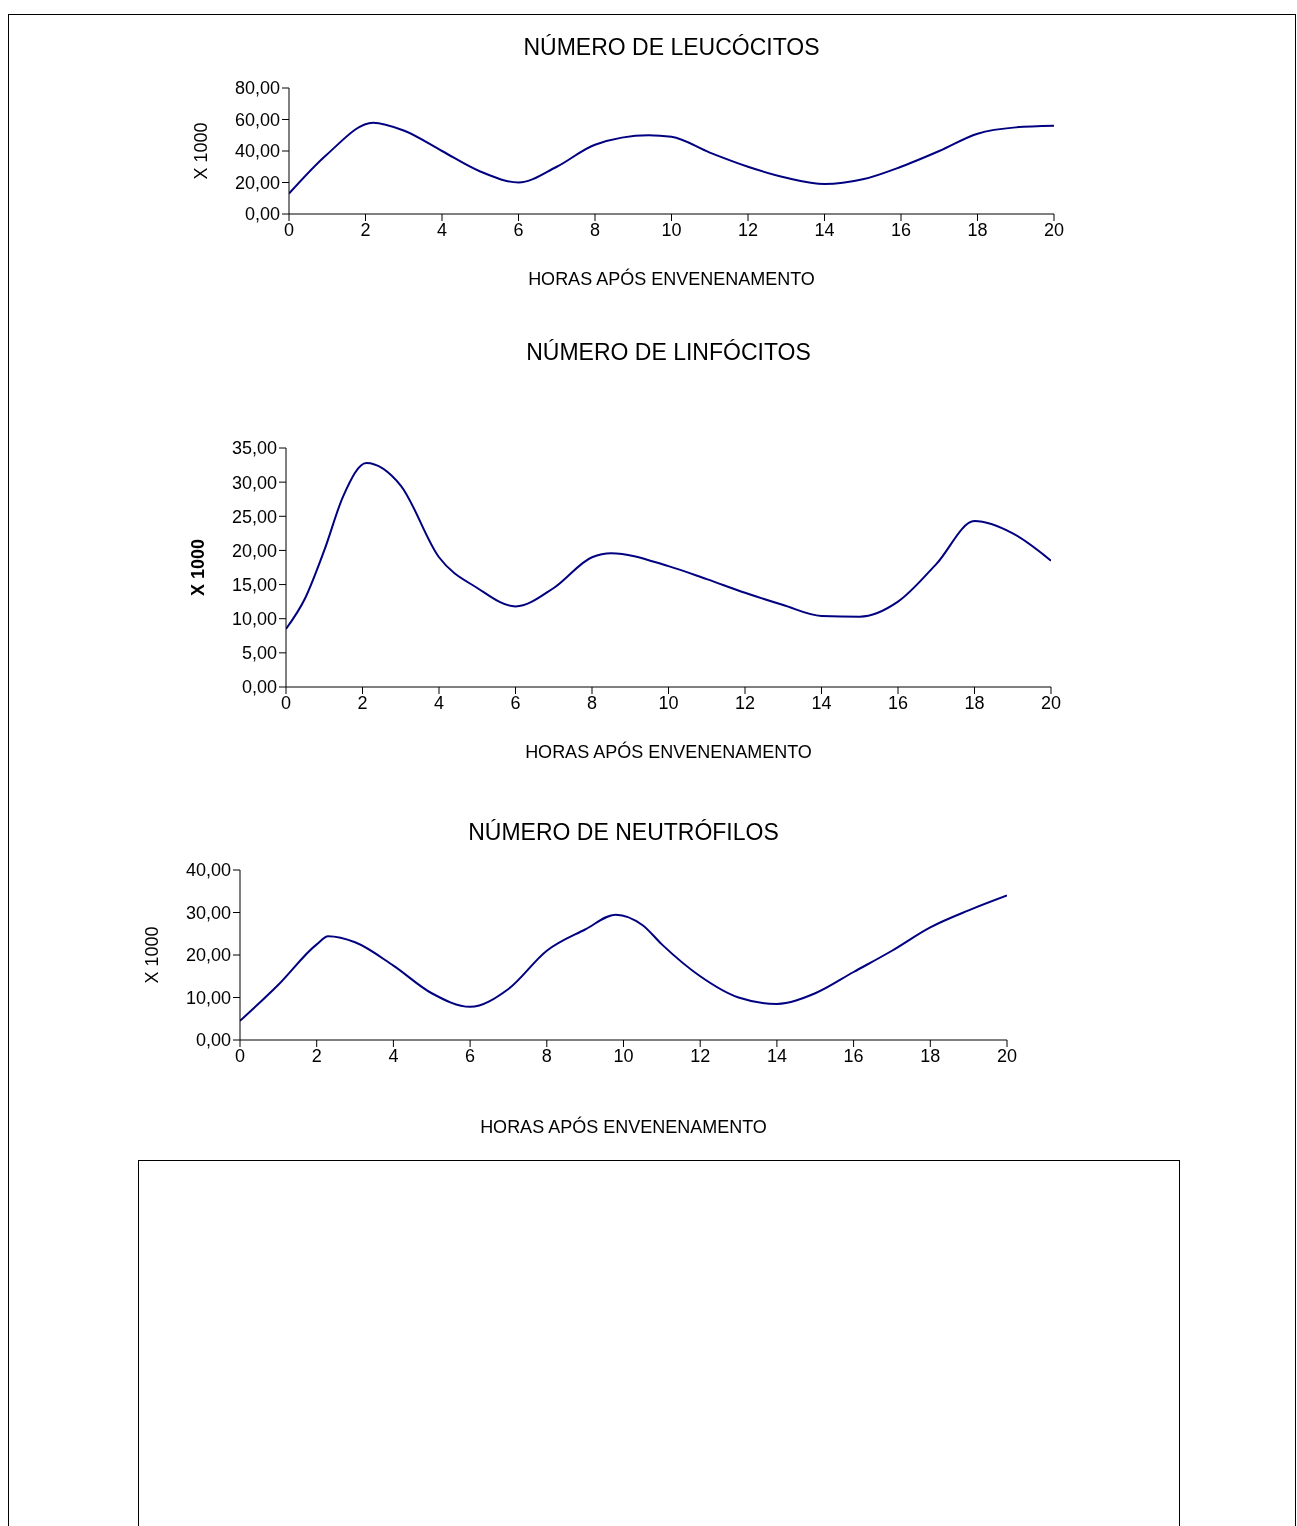 This screenshot has height=1526, width=1297. What do you see at coordinates (254, 448) in the screenshot?
I see `y-tick-label: 35,00` at bounding box center [254, 448].